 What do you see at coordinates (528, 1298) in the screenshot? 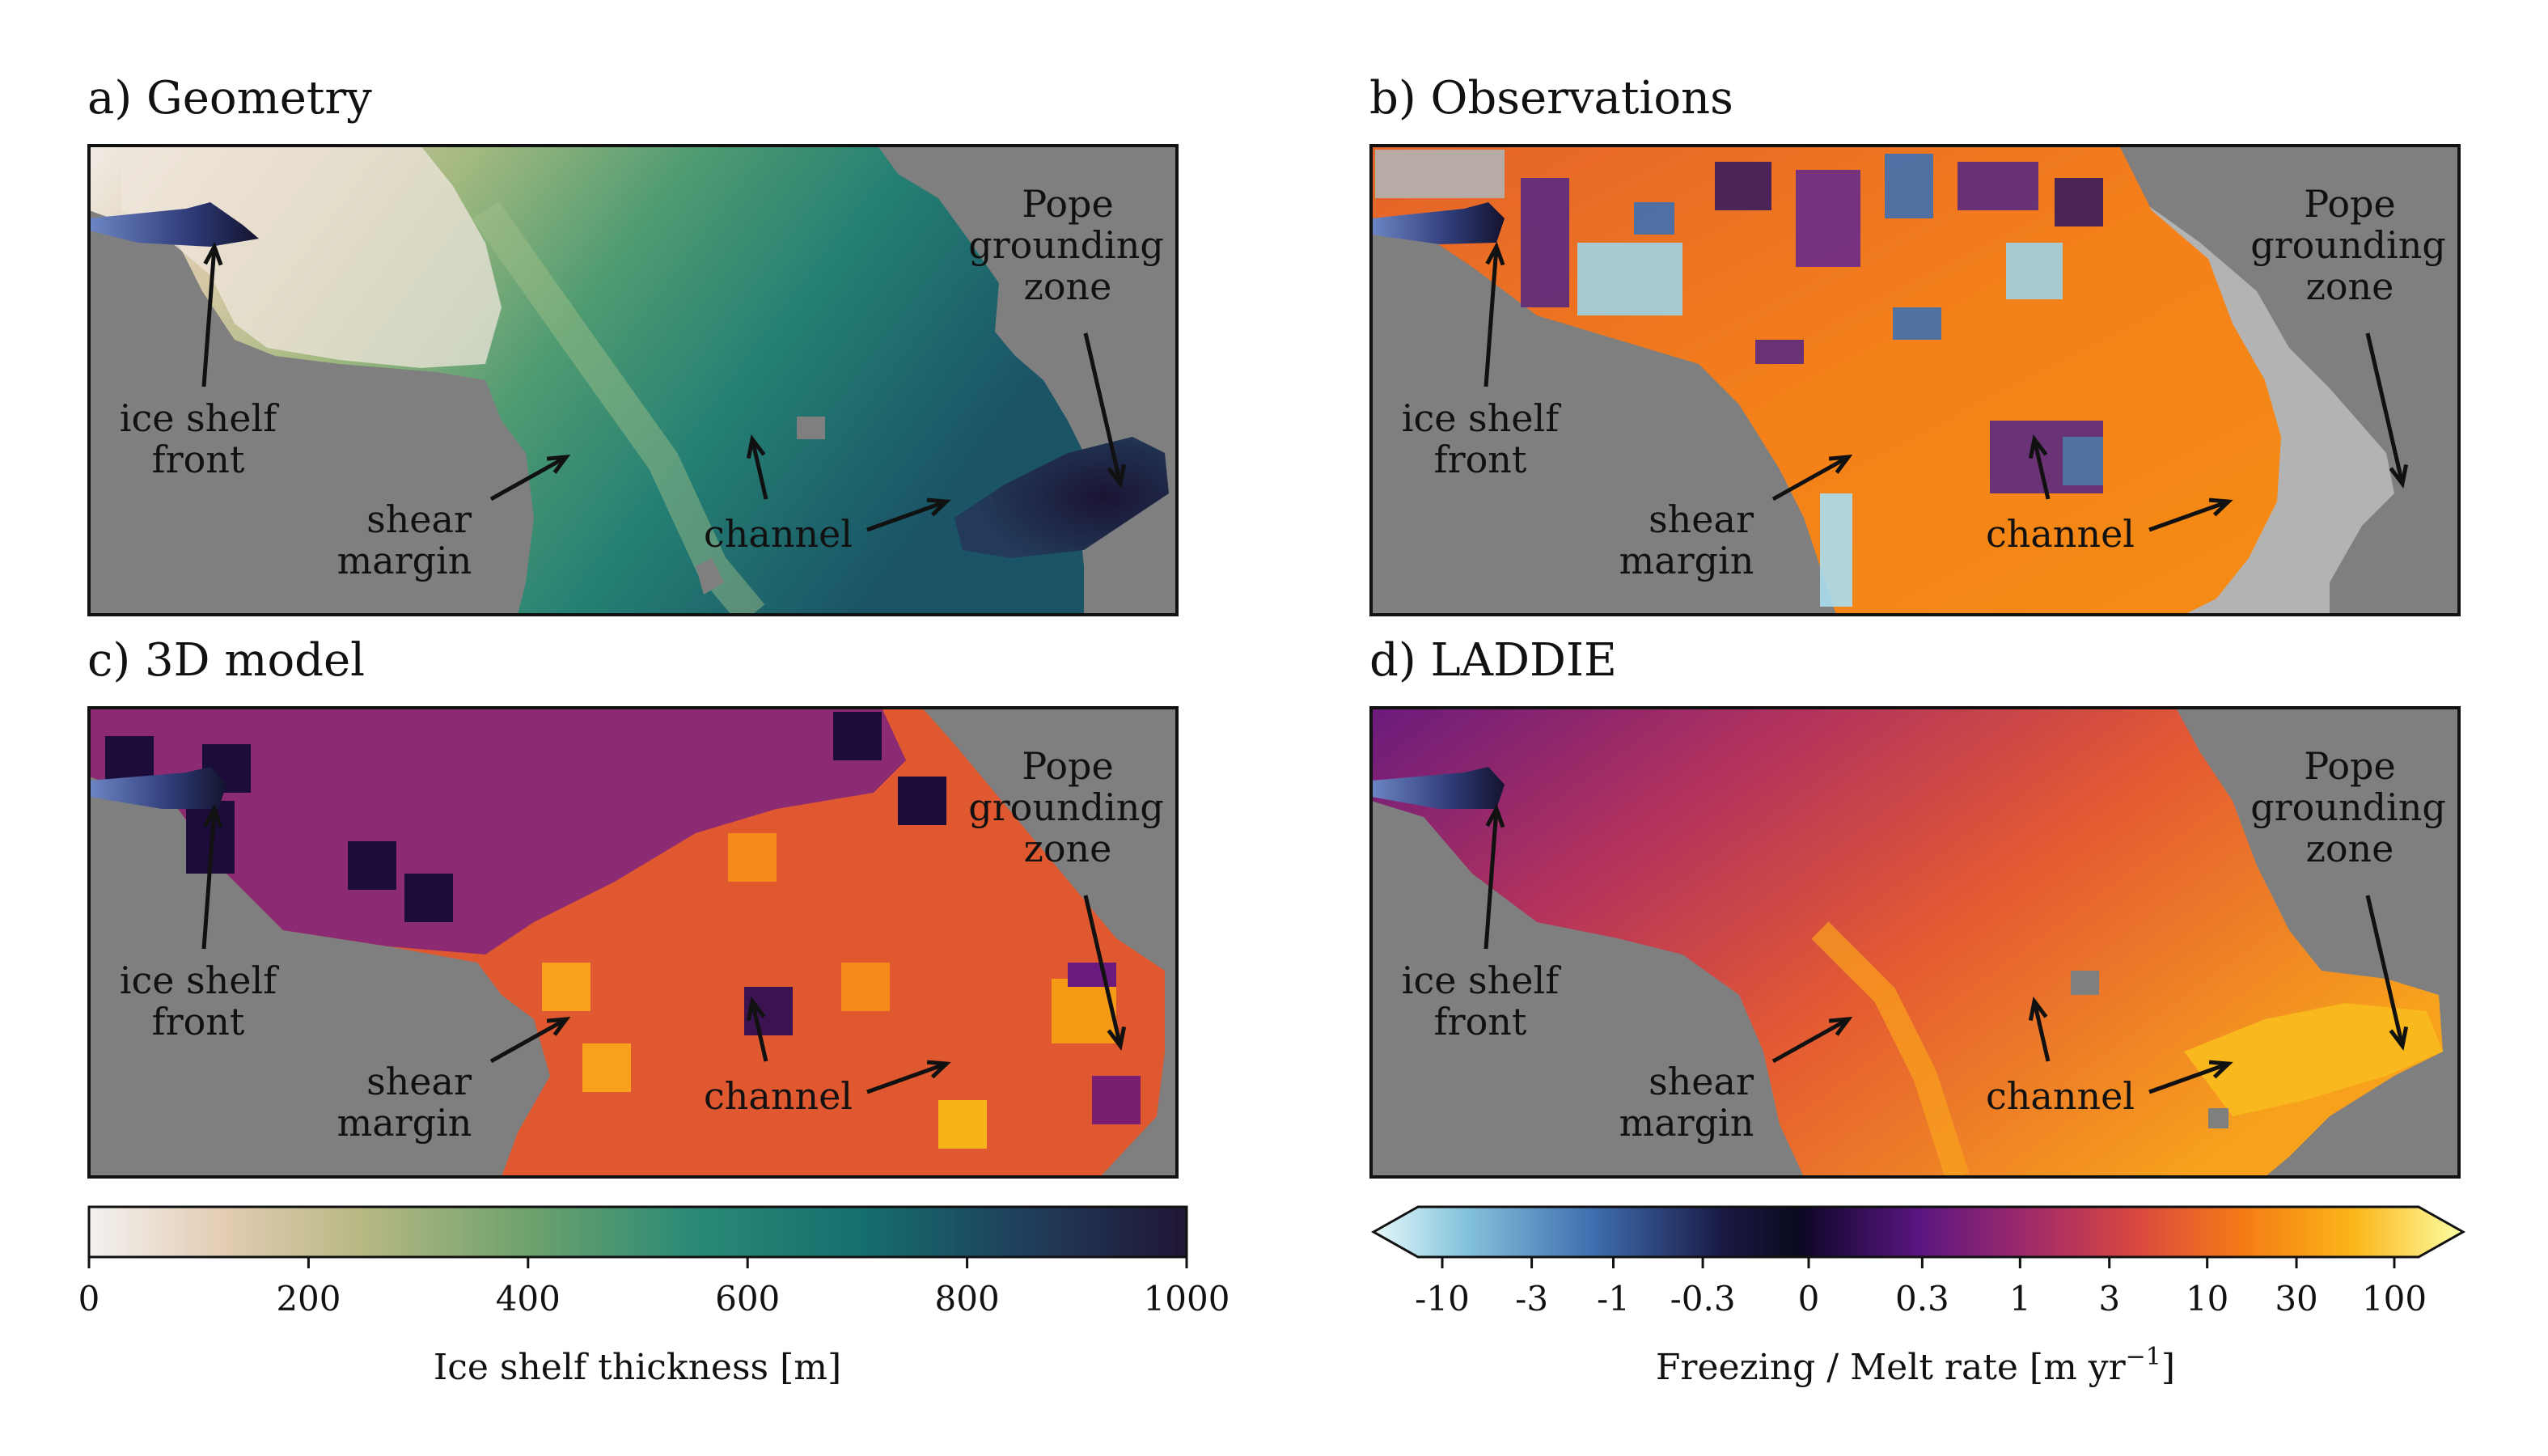
I see `thickness-tick-label: 400` at bounding box center [528, 1298].